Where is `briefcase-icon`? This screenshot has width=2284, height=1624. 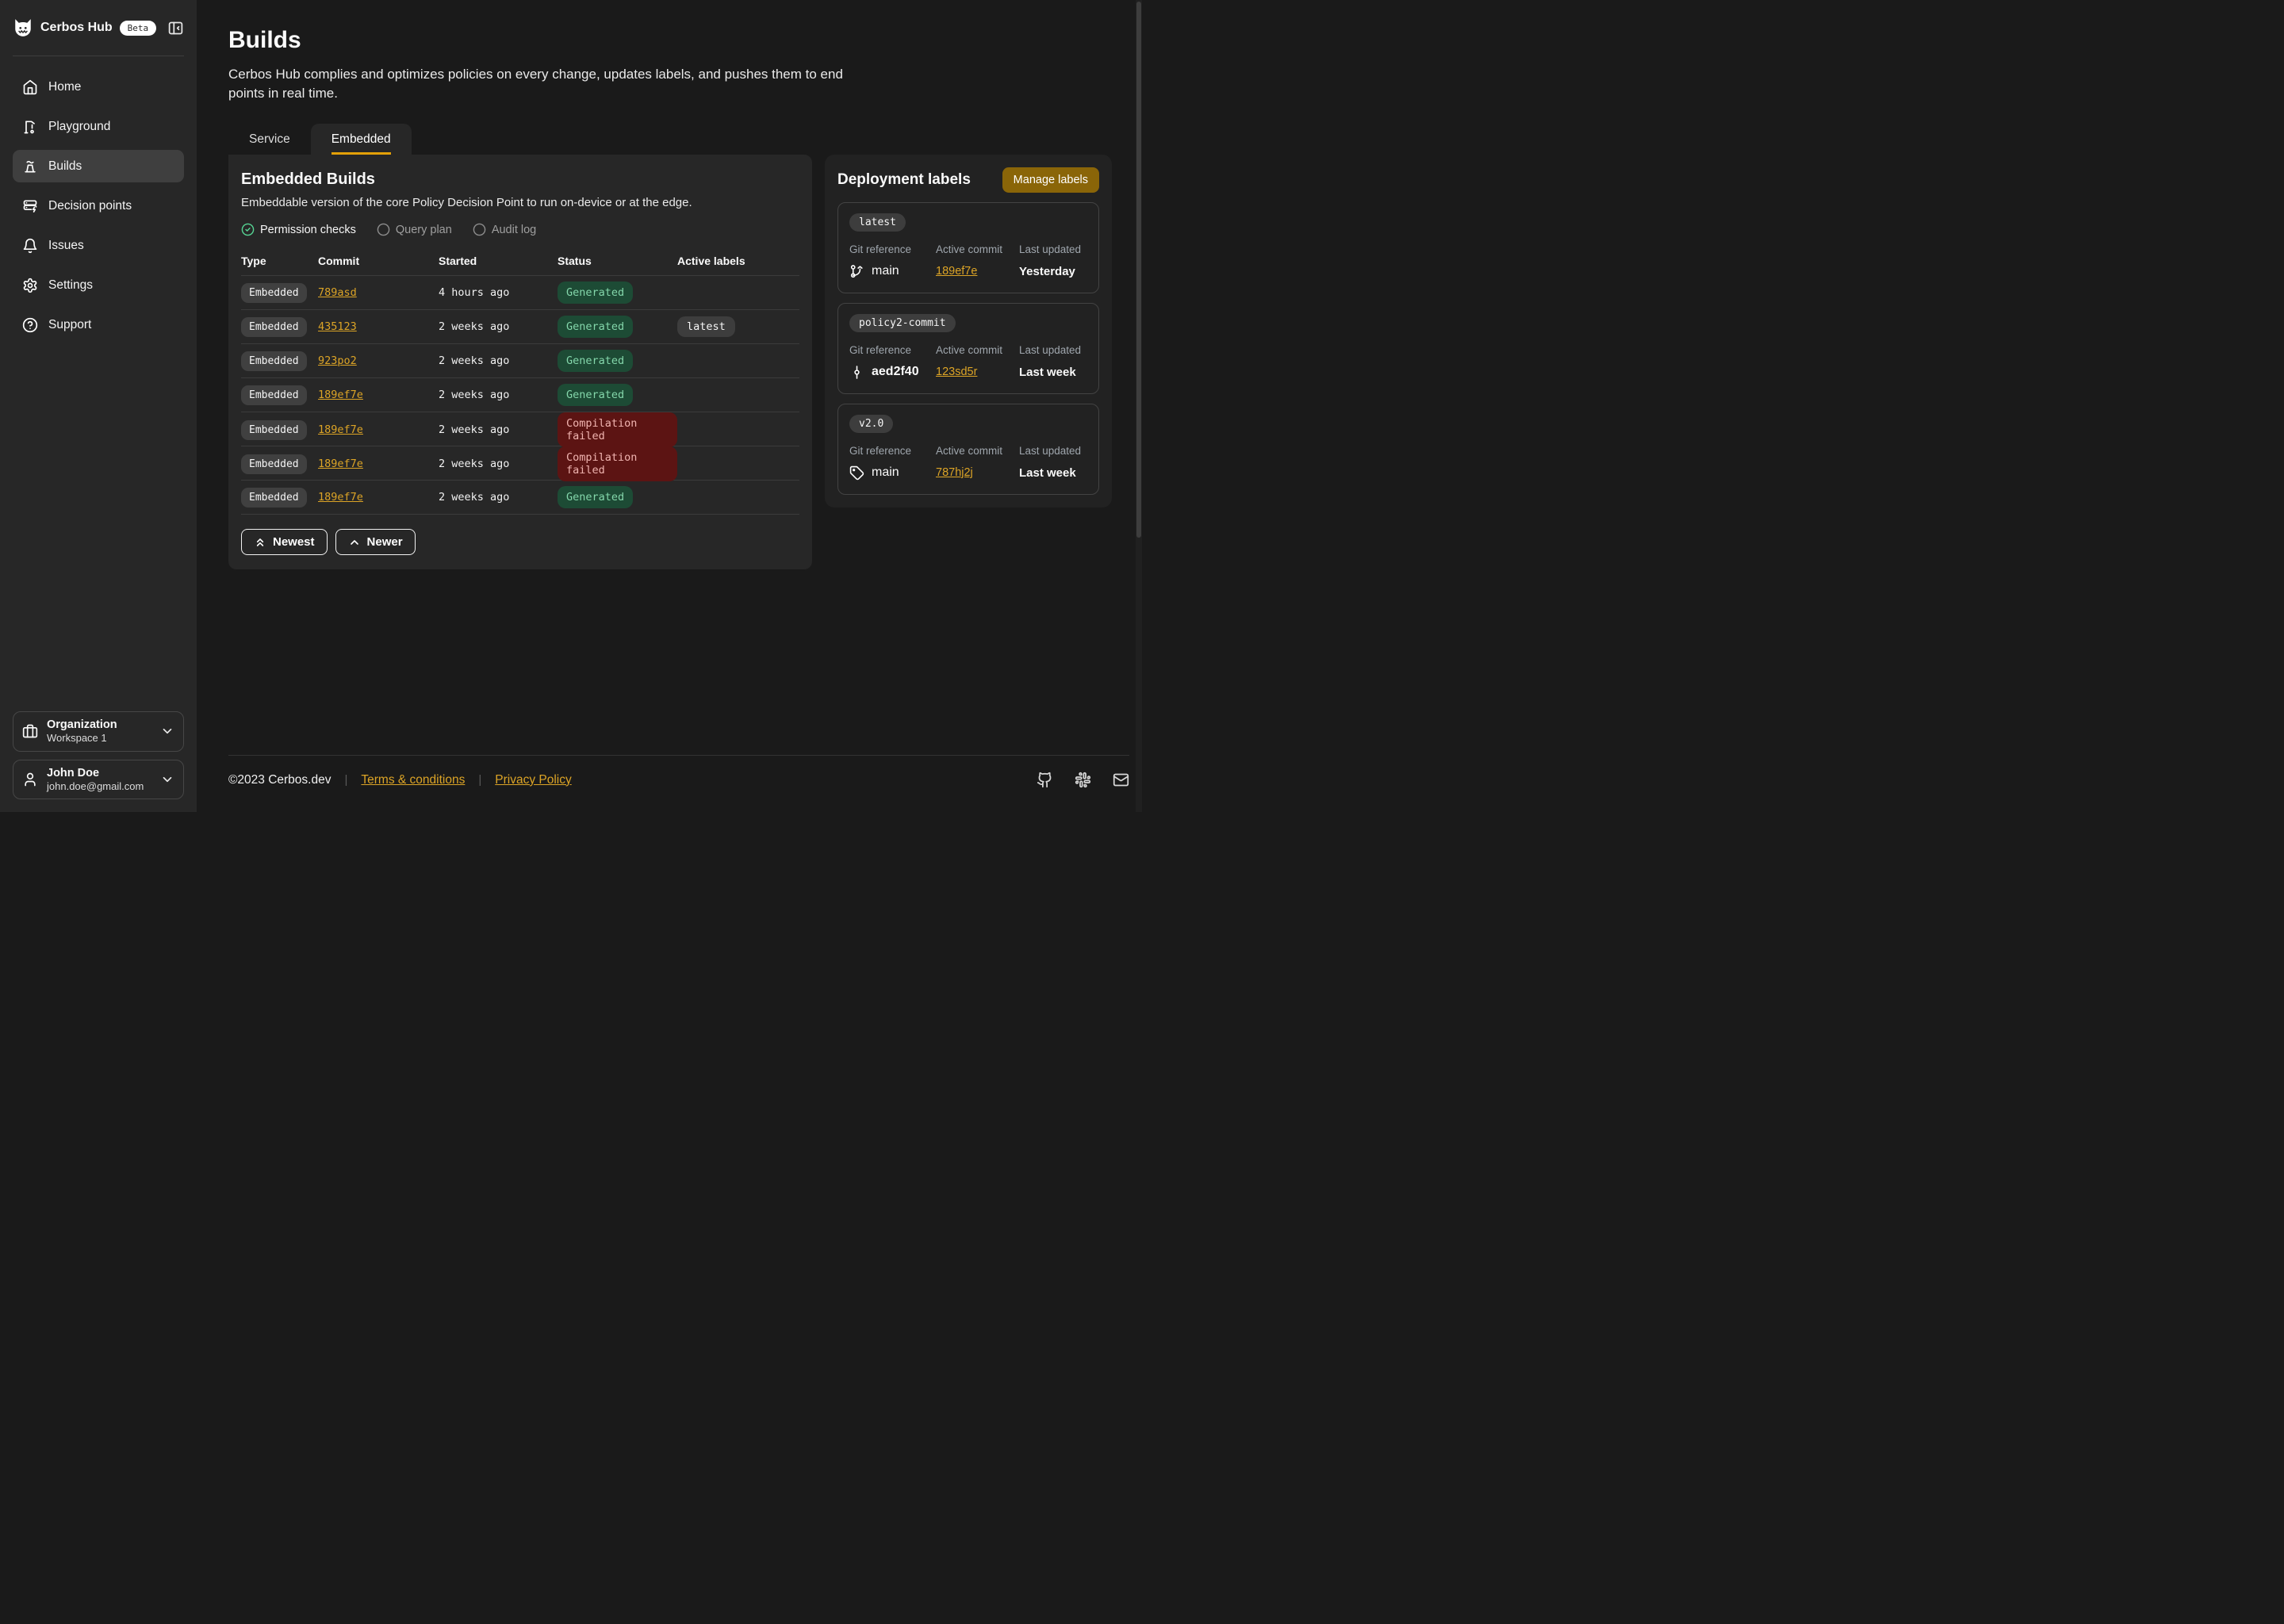
briefcase-icon is located at coordinates (30, 731).